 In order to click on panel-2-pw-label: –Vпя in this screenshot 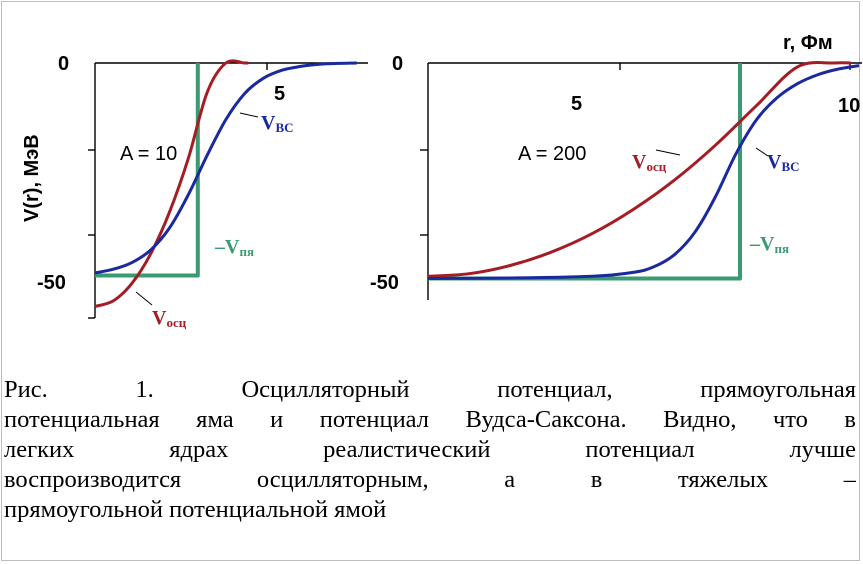, I will do `click(769, 244)`.